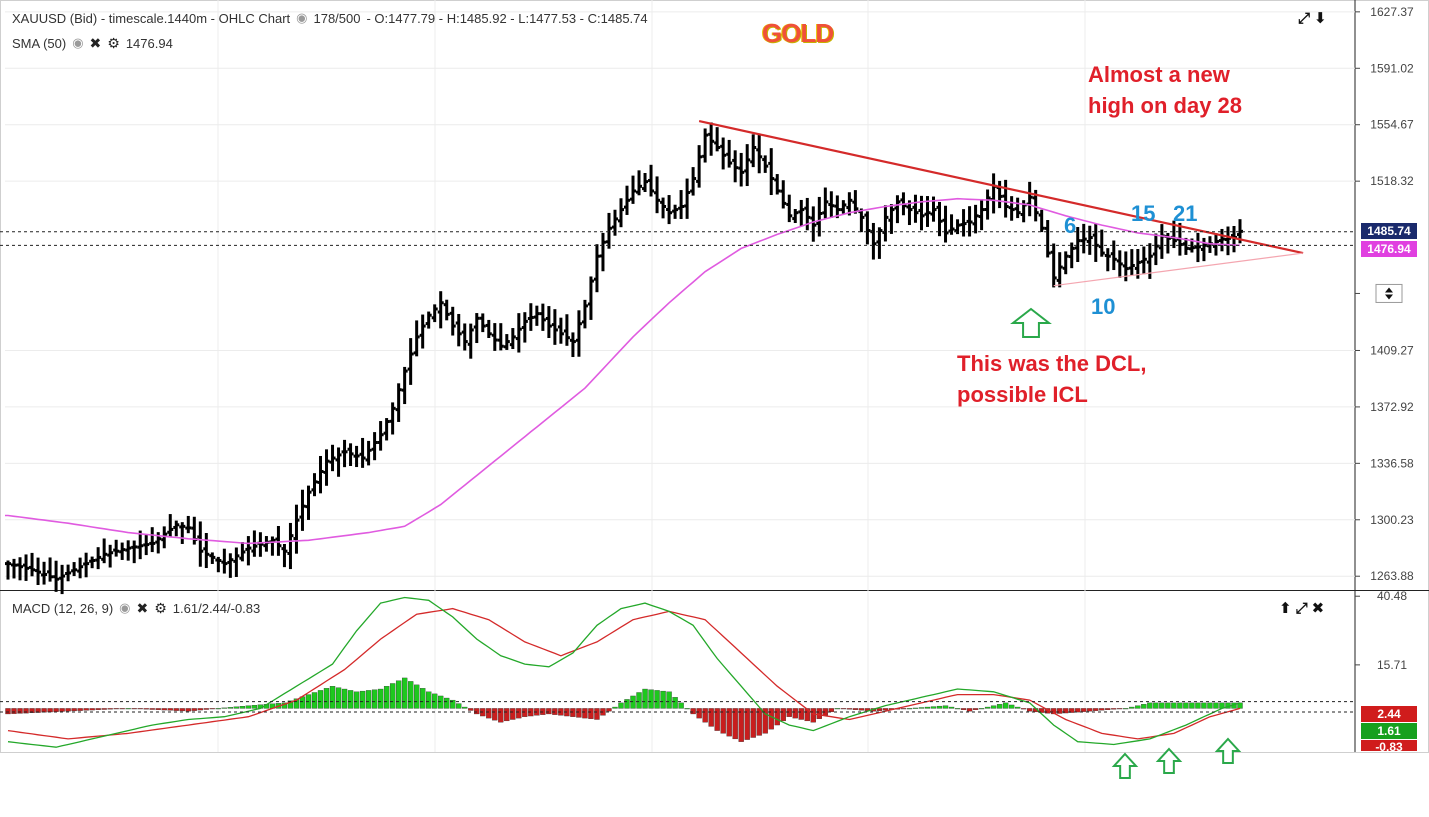 The width and height of the screenshot is (1429, 817). What do you see at coordinates (1306, 18) in the screenshot?
I see `maximize-icon: ⤢` at bounding box center [1306, 18].